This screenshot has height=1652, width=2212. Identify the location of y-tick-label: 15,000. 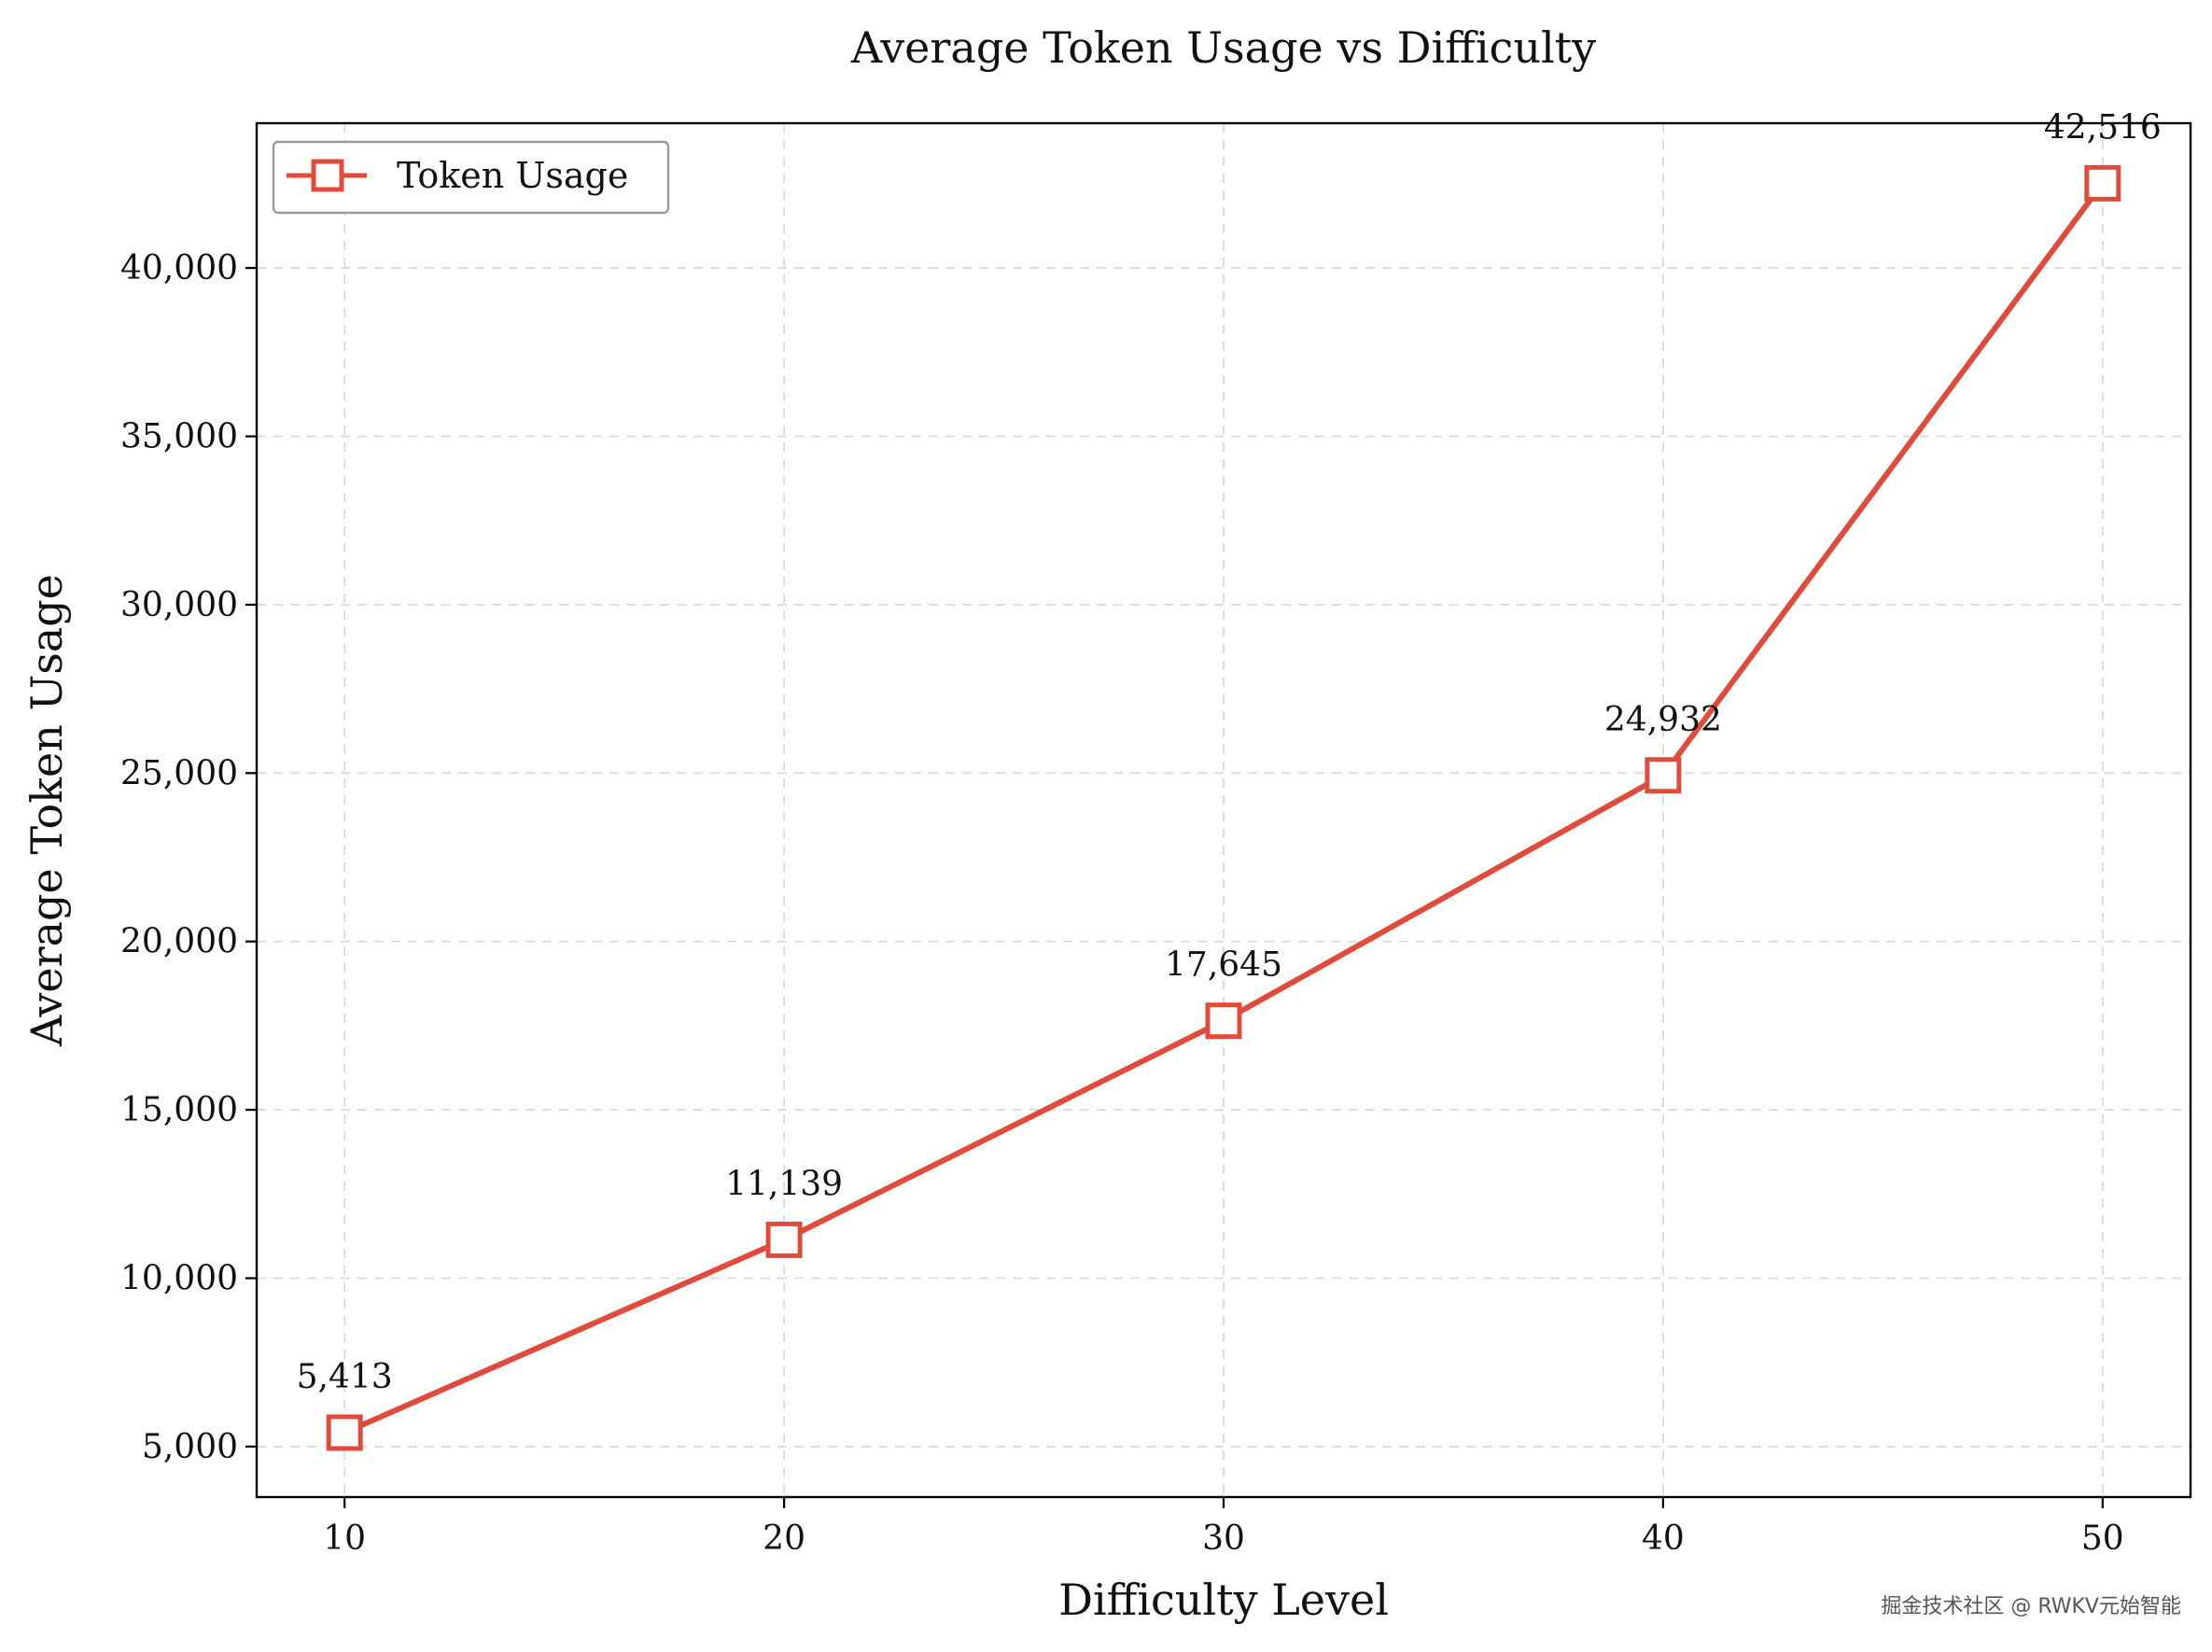
(179, 1110).